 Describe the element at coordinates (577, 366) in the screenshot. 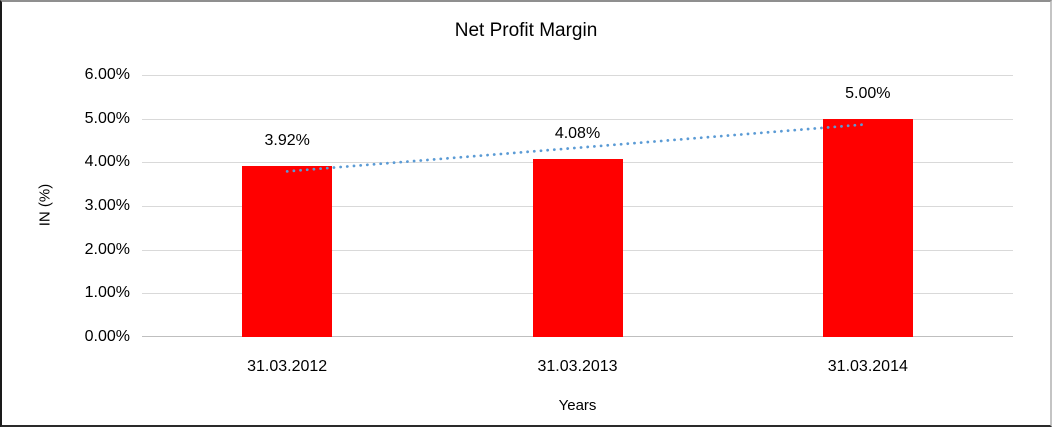

I see `x-tick-label: 31.03.2013` at that location.